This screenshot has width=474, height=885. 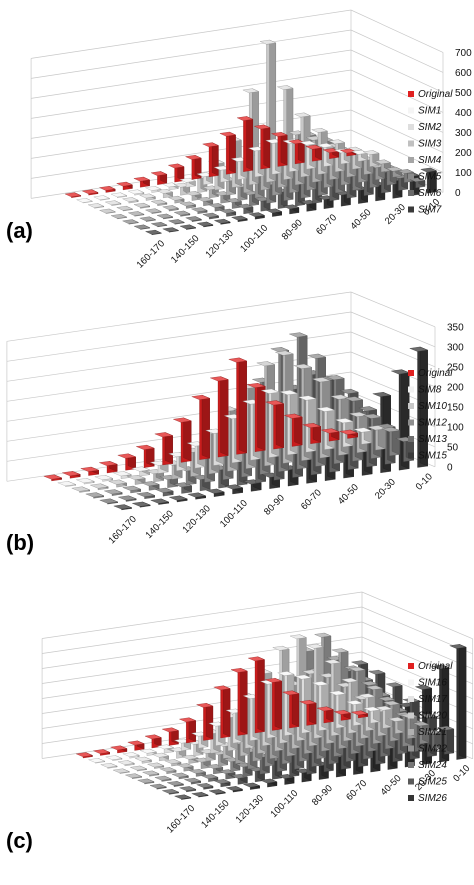 What do you see at coordinates (432, 716) in the screenshot?
I see `legend-label: SIM20` at bounding box center [432, 716].